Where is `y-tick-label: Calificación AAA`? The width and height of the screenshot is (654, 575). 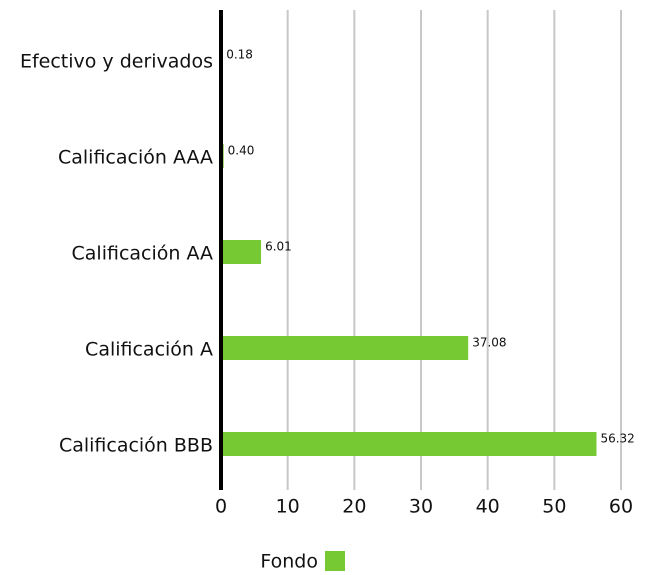 y-tick-label: Calificación AAA is located at coordinates (135, 158).